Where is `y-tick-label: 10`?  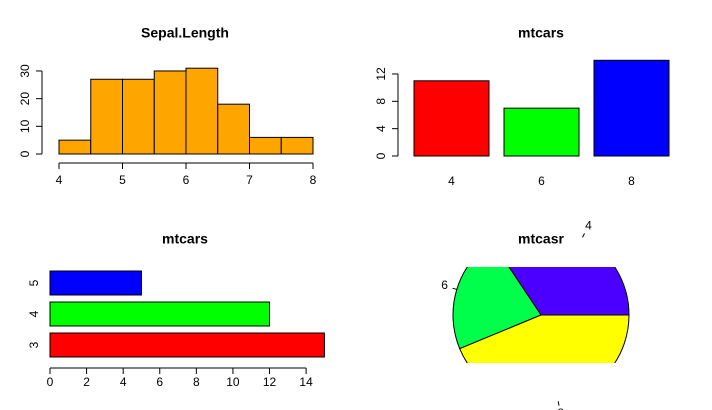 y-tick-label: 10 is located at coordinates (25, 126).